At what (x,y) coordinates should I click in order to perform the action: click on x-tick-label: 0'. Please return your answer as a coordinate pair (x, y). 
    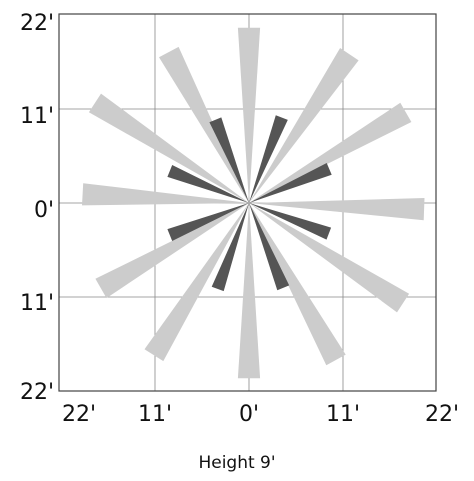
    Looking at the image, I should click on (249, 414).